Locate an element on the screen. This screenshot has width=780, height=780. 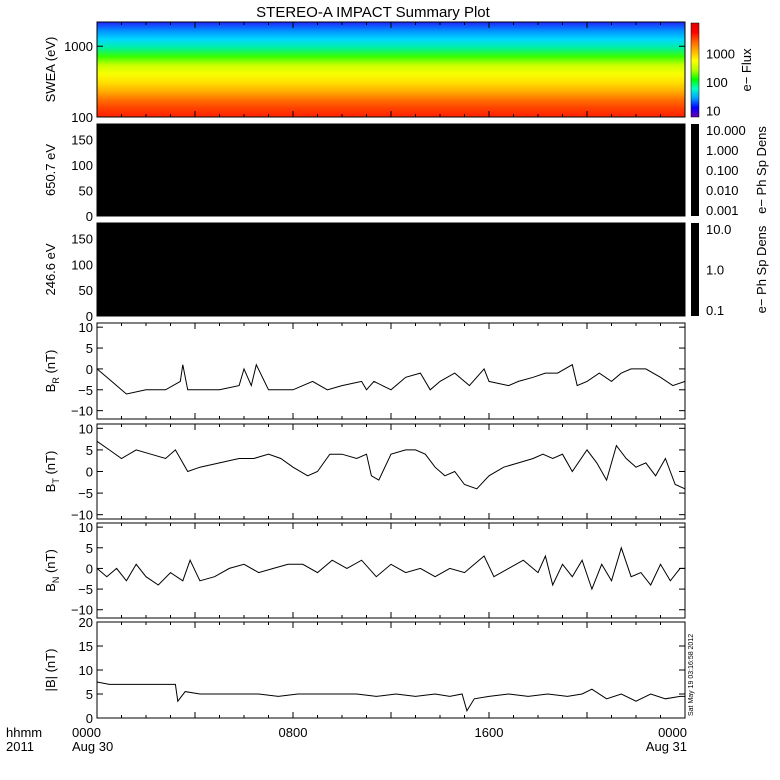
colorbar-tick-label: 0.010 is located at coordinates (722, 190).